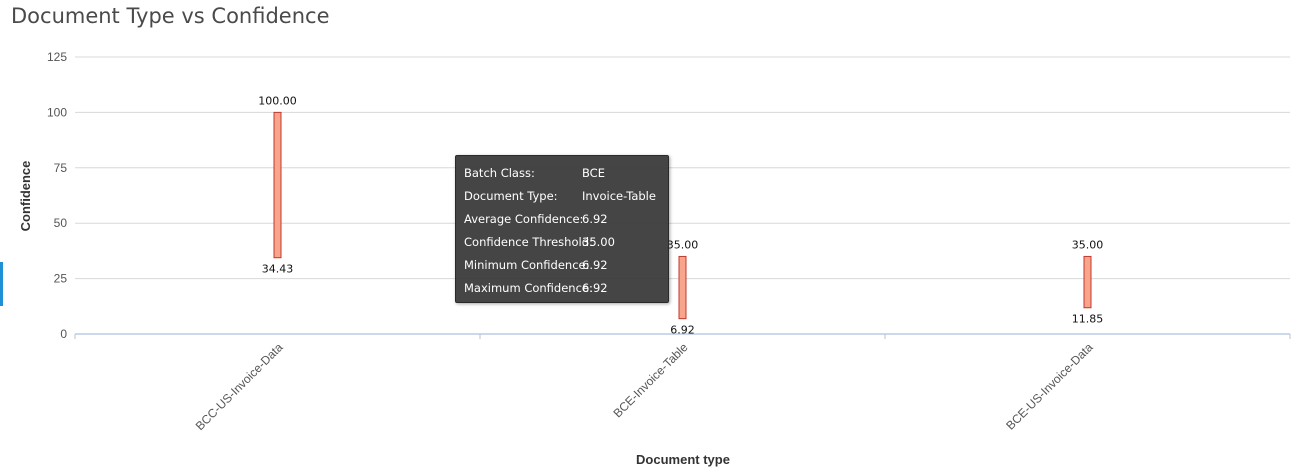 This screenshot has width=1299, height=472. I want to click on tooltip-value: BCE, so click(593, 173).